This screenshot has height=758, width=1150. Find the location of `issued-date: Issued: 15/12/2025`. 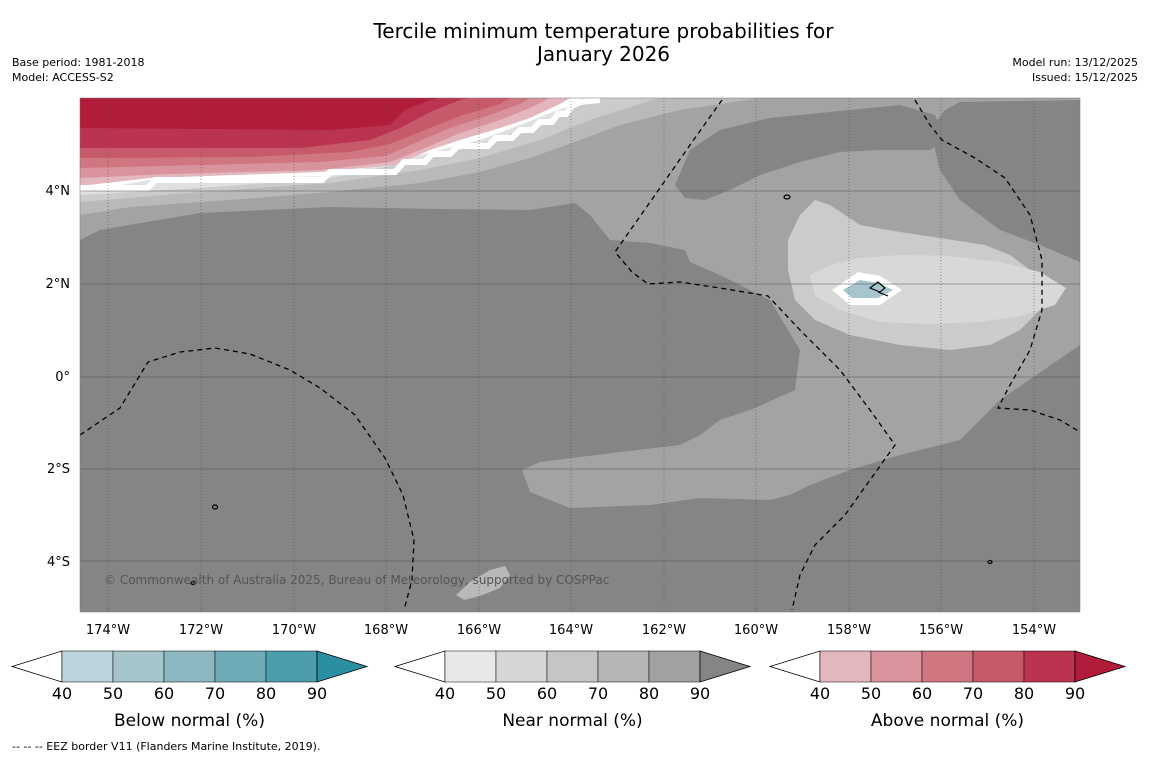

issued-date: Issued: 15/12/2025 is located at coordinates (1084, 77).